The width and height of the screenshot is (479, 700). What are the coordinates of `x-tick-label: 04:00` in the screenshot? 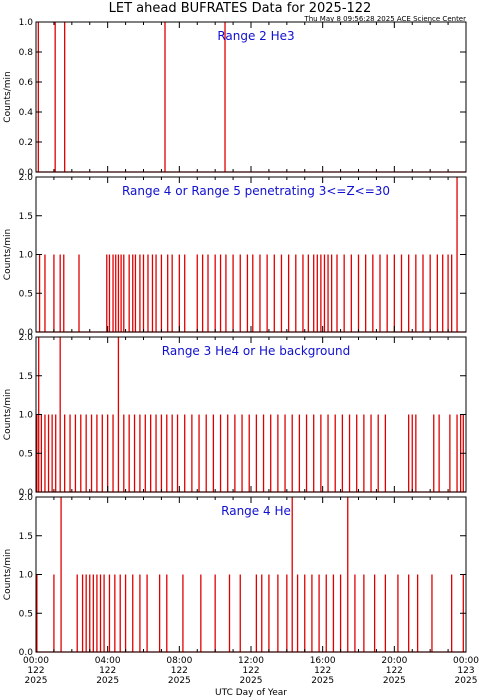 It's located at (108, 661).